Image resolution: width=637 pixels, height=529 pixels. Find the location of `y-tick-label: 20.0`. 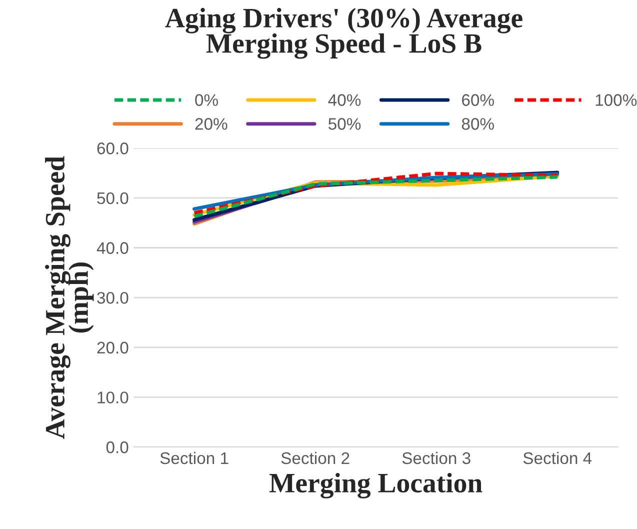

y-tick-label: 20.0 is located at coordinates (112, 348).